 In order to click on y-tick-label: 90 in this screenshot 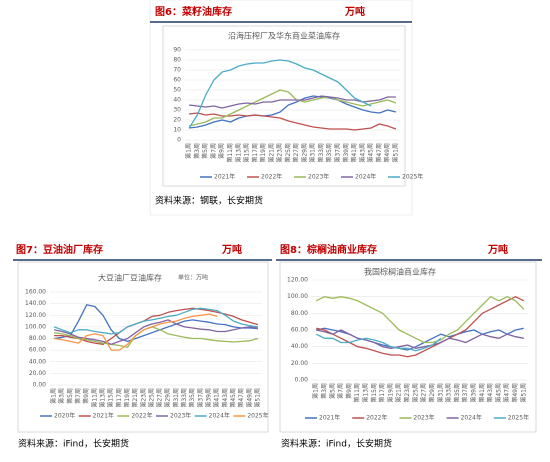, I will do `click(177, 50)`.